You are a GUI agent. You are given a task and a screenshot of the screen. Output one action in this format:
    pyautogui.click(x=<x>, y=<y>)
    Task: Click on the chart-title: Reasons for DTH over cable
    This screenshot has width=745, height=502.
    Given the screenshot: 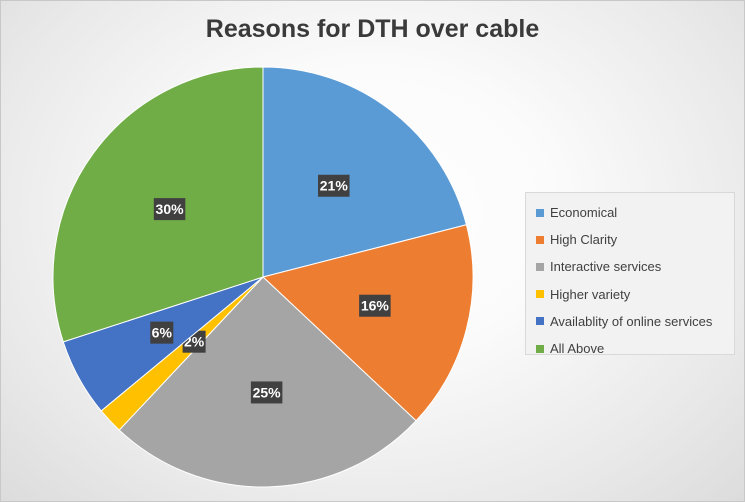 What is the action you would take?
    pyautogui.click(x=372, y=29)
    